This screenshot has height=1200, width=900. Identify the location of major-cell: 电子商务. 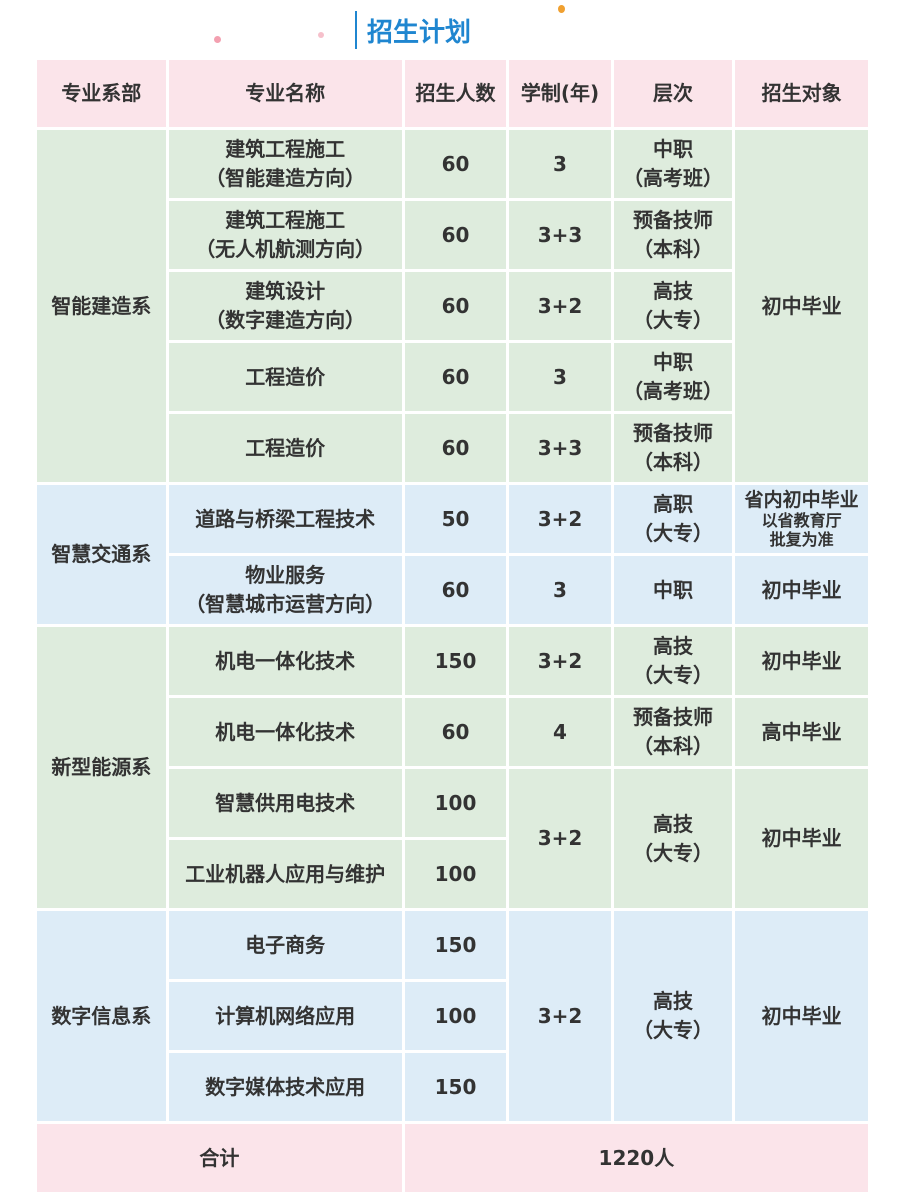
(285, 945).